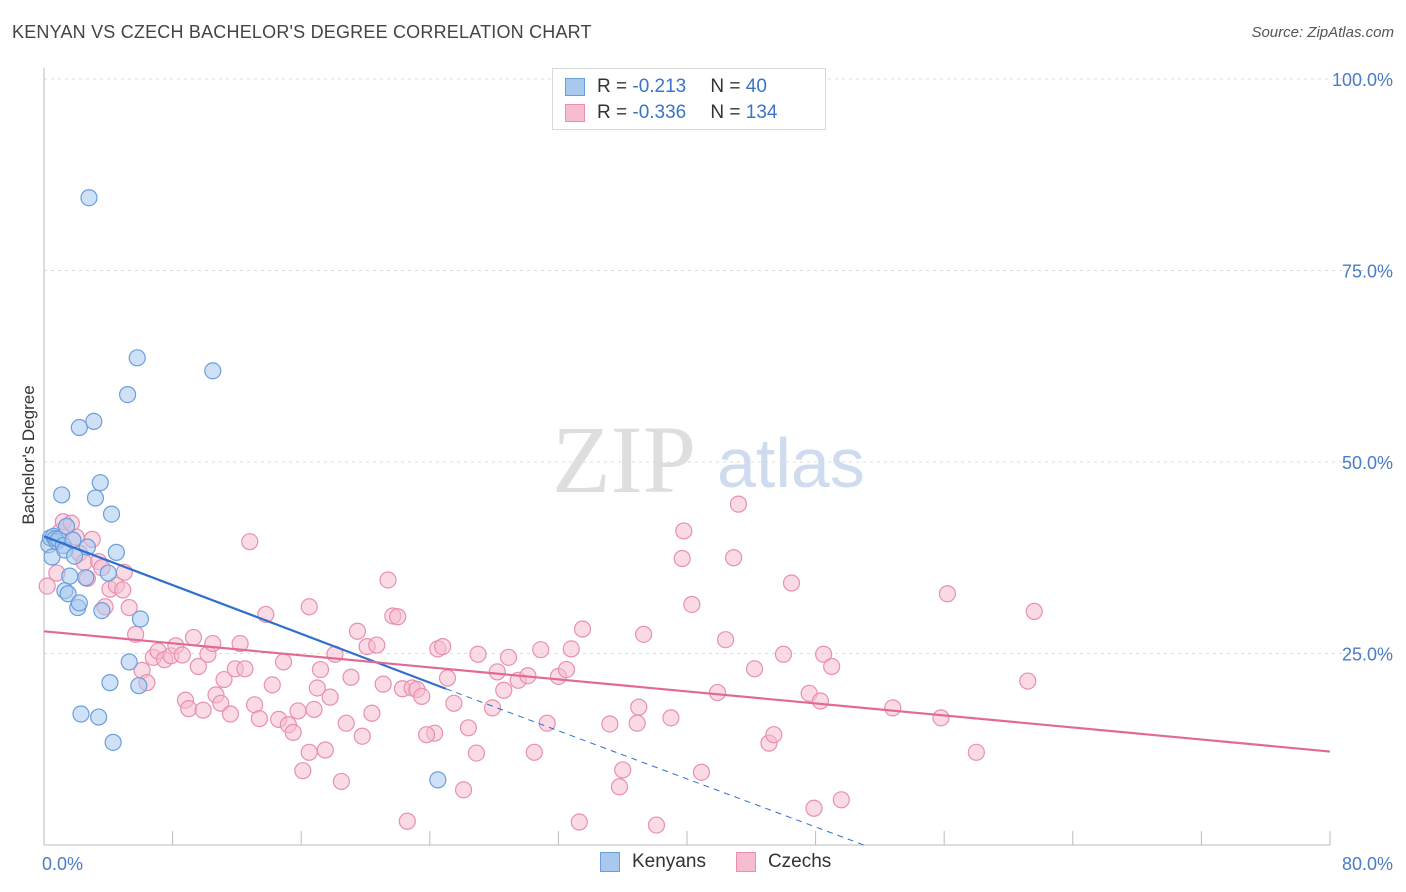  I want to click on watermark: ZIP atlas, so click(708, 459).